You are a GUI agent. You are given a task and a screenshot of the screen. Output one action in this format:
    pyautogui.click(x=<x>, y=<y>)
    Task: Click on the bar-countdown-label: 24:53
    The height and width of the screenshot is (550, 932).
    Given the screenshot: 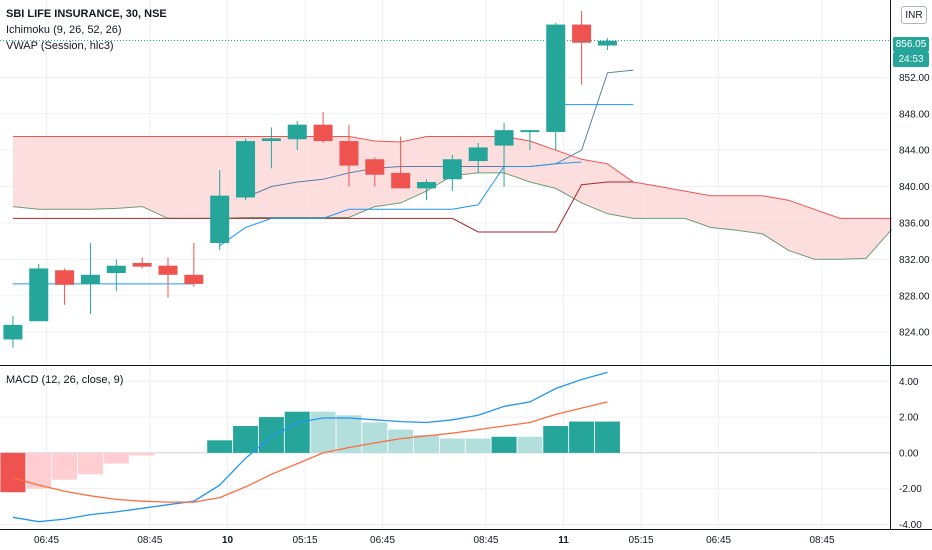 What is the action you would take?
    pyautogui.click(x=911, y=59)
    